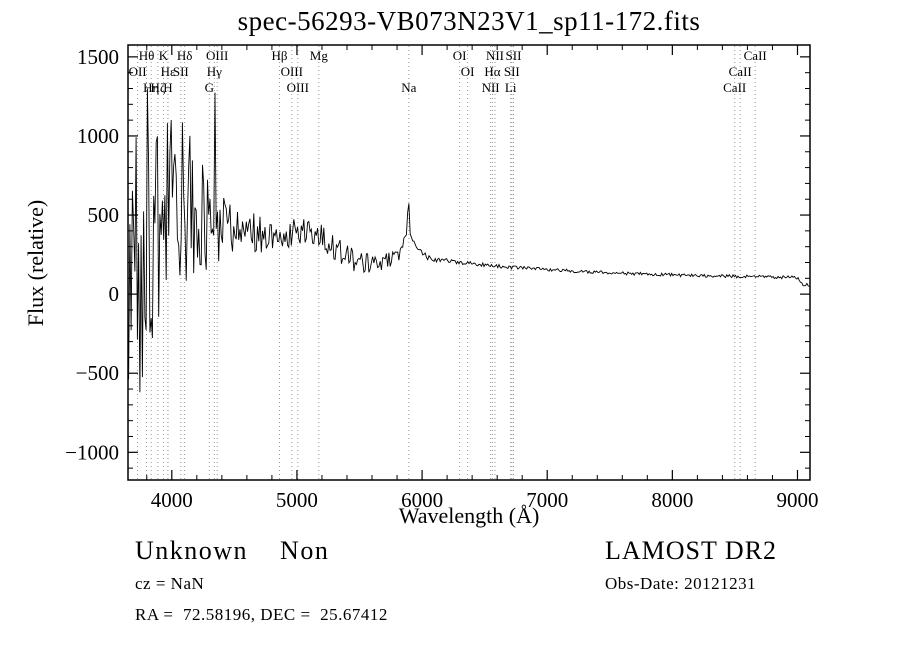 Image resolution: width=900 pixels, height=650 pixels. What do you see at coordinates (319, 55) in the screenshot?
I see `spectral-line-label: Mg` at bounding box center [319, 55].